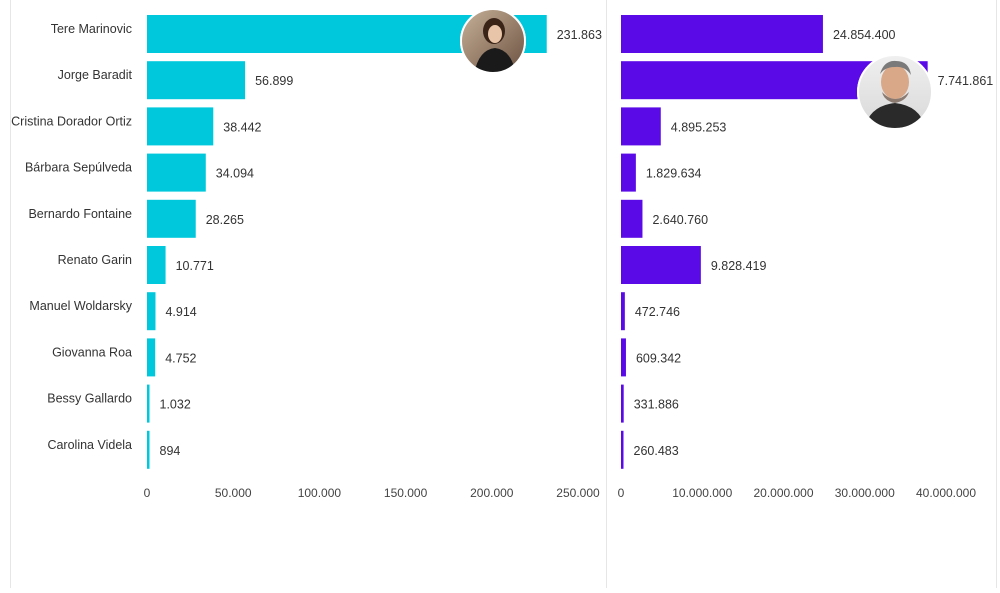 The width and height of the screenshot is (1000, 593). I want to click on left-tick-label-3: 150.000, so click(406, 493).